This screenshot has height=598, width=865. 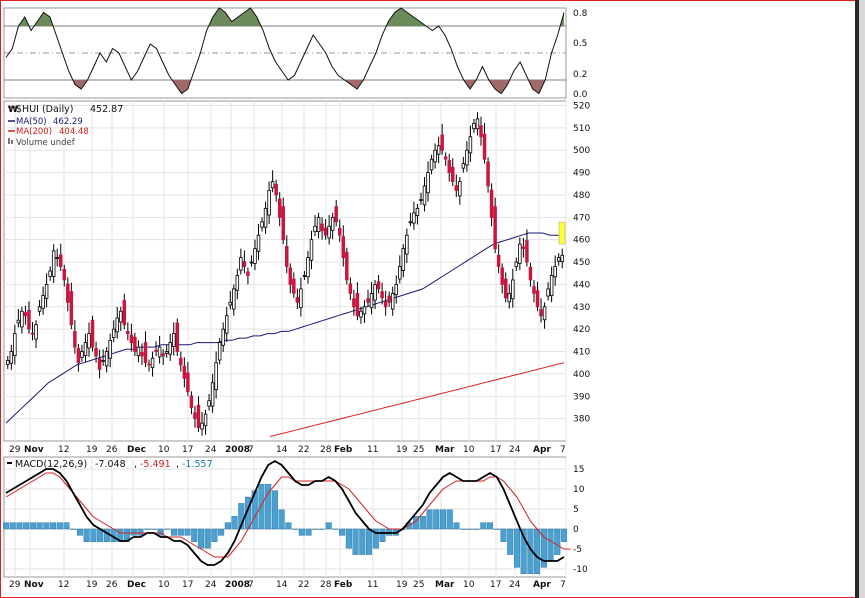 I want to click on macd-tick-label: 15, so click(x=578, y=470).